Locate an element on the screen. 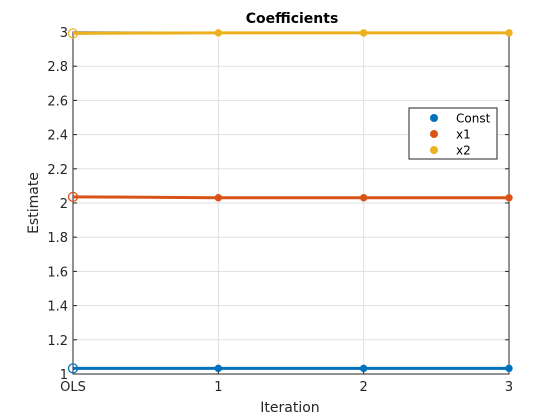 This screenshot has width=560, height=420. legend-label-Const: Const is located at coordinates (473, 119).